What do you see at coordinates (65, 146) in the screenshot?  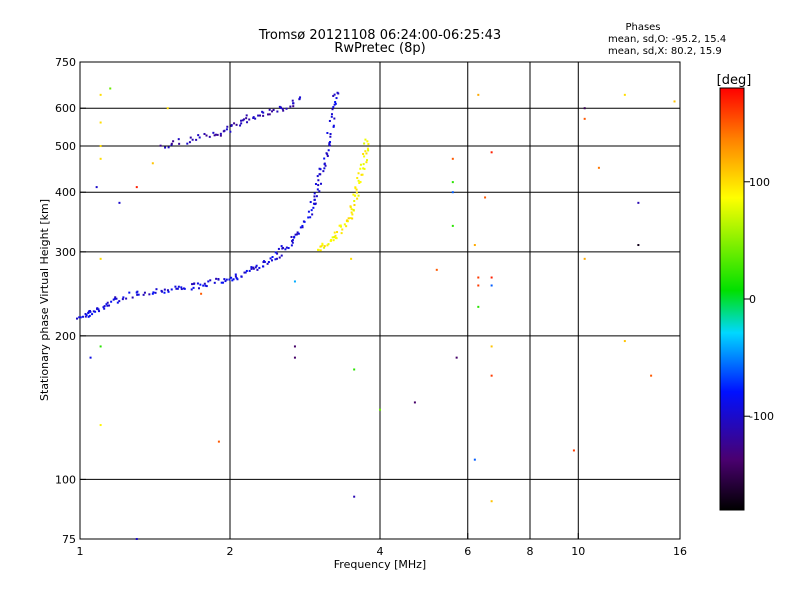 I see `y-tick-label: 500` at bounding box center [65, 146].